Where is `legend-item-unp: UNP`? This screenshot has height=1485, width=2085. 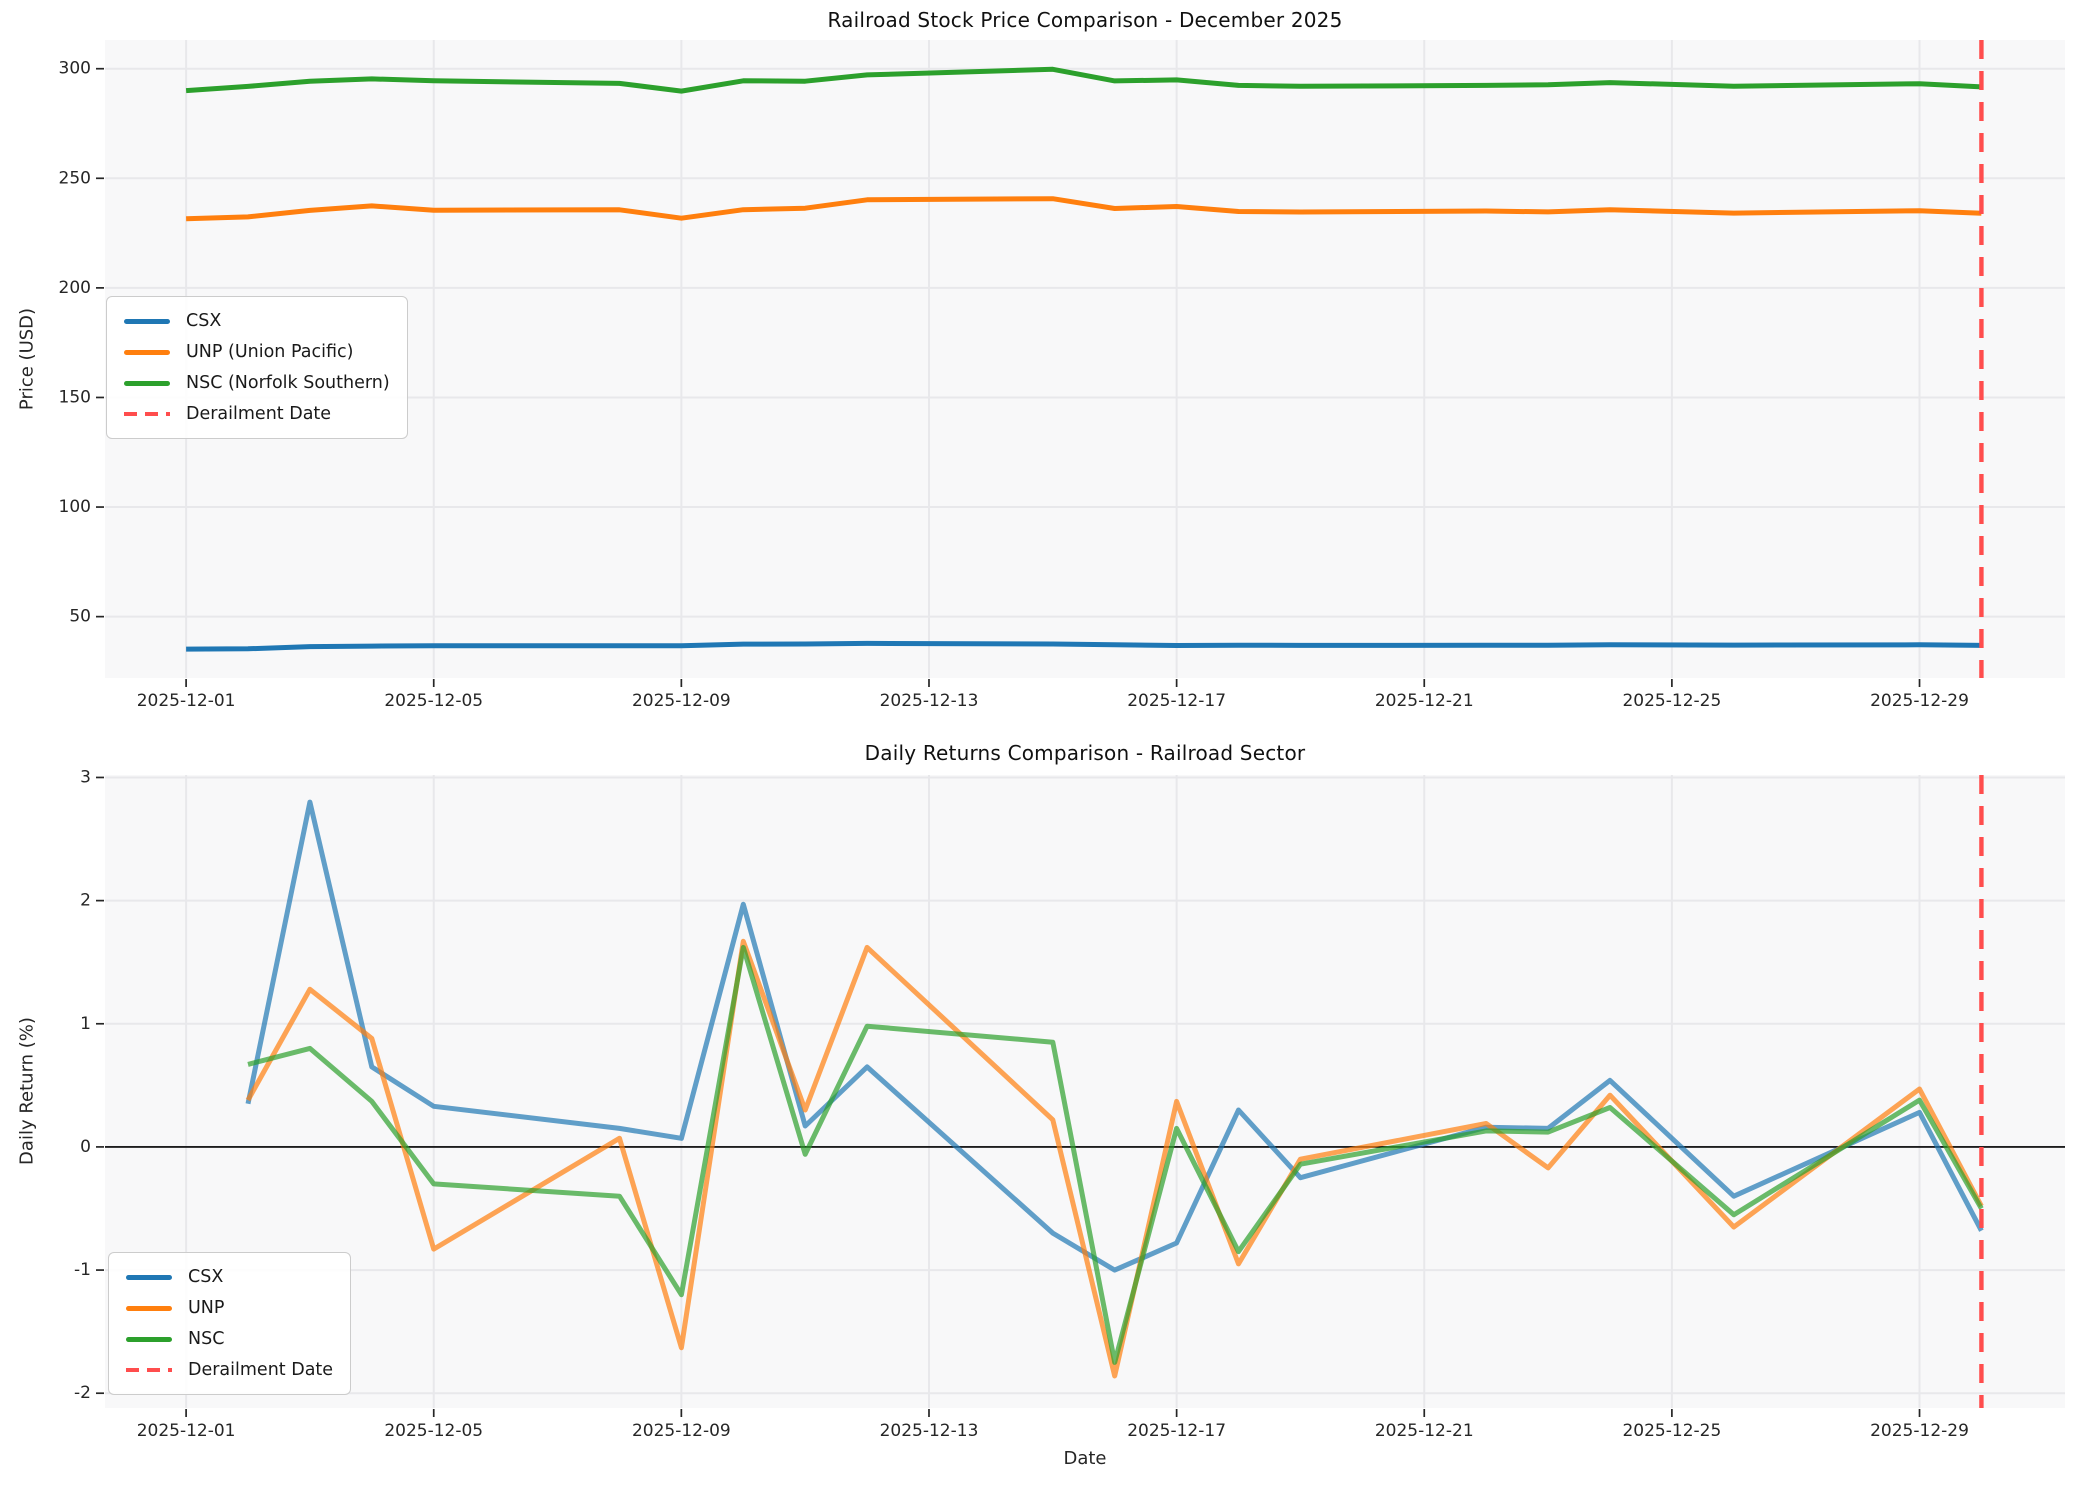 legend-item-unp: UNP is located at coordinates (229, 1308).